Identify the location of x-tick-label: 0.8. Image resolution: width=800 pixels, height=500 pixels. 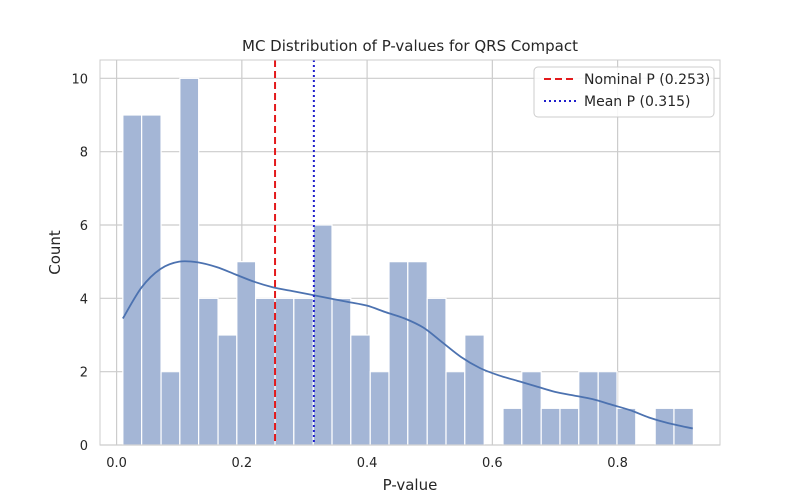
(617, 463).